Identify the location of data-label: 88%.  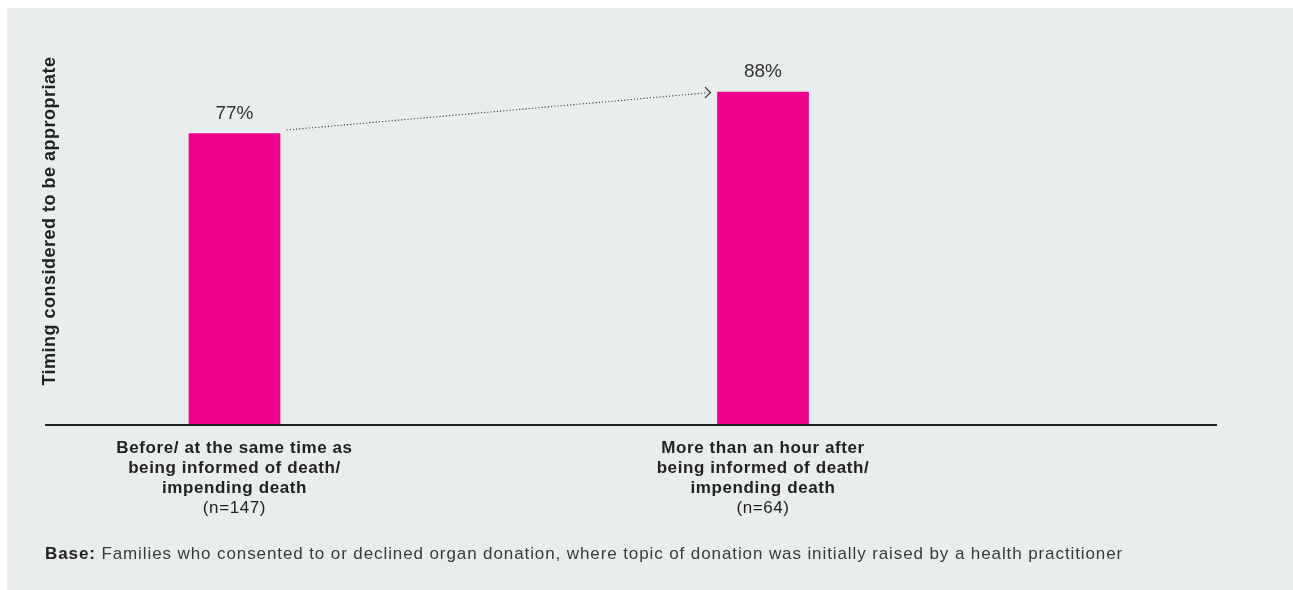
(763, 70).